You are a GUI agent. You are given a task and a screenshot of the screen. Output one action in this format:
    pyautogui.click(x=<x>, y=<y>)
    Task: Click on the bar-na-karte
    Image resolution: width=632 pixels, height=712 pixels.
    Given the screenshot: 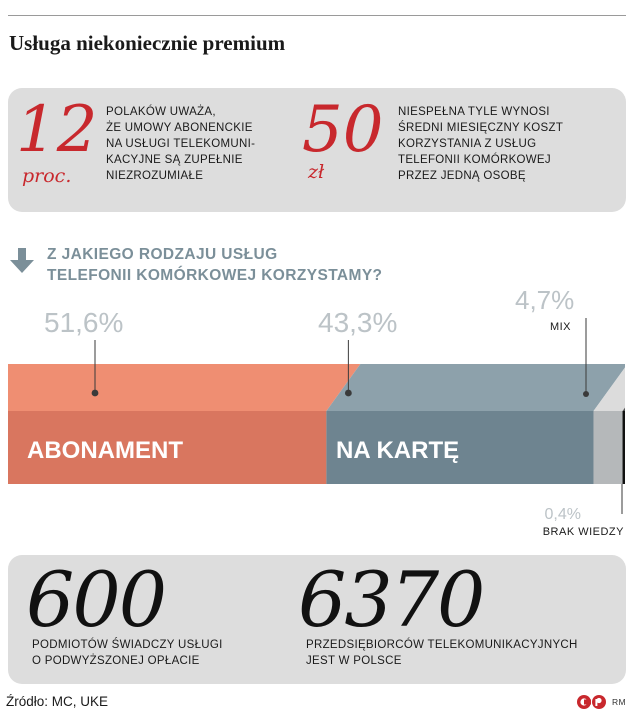 What is the action you would take?
    pyautogui.click(x=460, y=447)
    